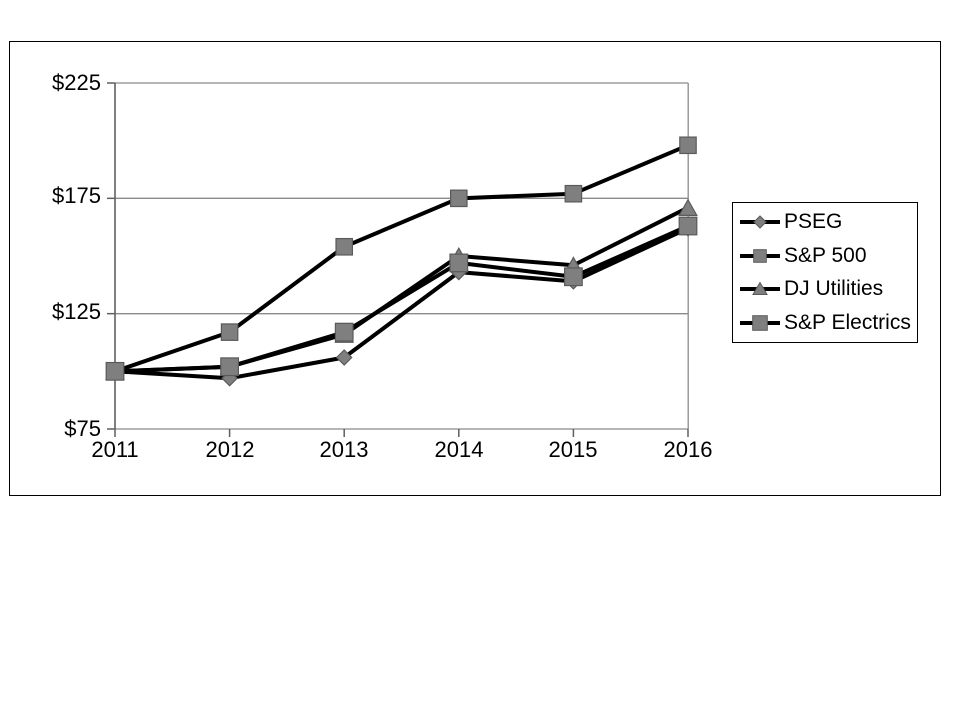  What do you see at coordinates (847, 323) in the screenshot?
I see `legend-label-sp-electrics: S&P Electrics` at bounding box center [847, 323].